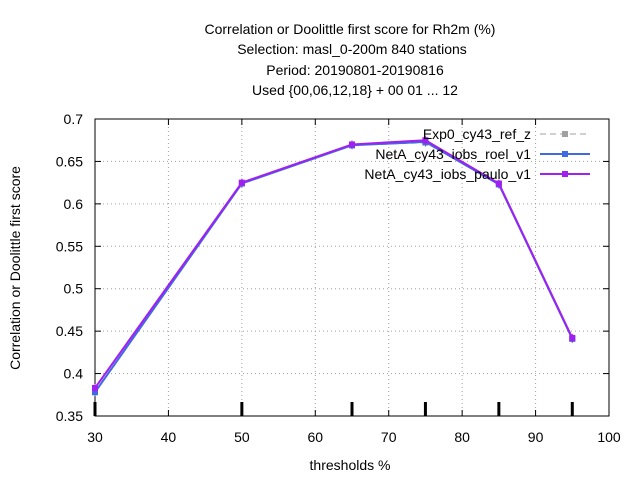  Describe the element at coordinates (315, 437) in the screenshot. I see `x-tick-label: 60` at that location.